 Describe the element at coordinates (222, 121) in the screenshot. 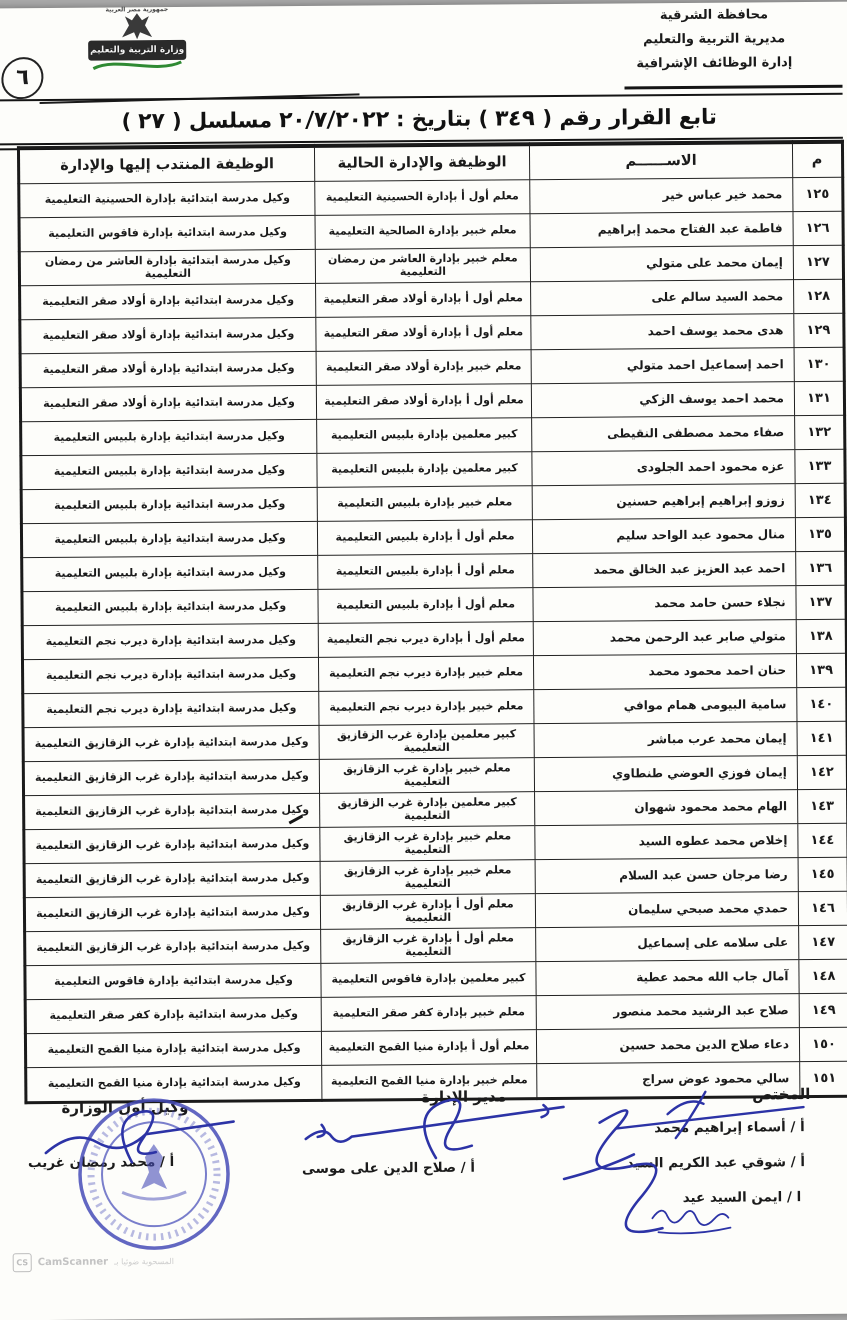

I see `title-part3: مسلسل (` at that location.